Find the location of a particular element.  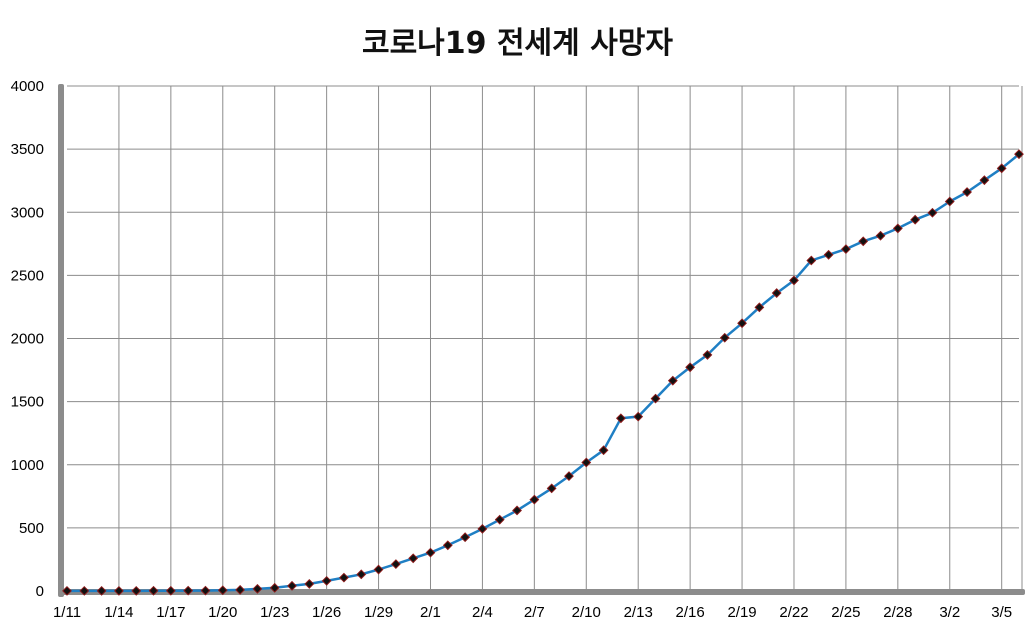

chart-title: 코로나19 전세계 사망자 is located at coordinates (517, 43).